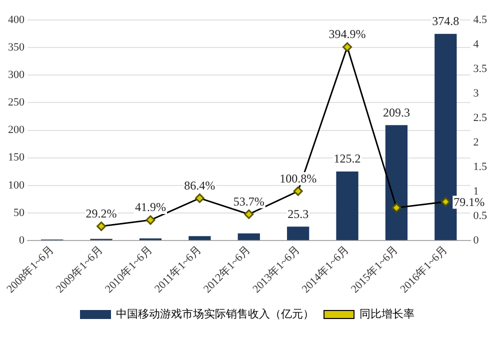  What do you see at coordinates (480, 68) in the screenshot?
I see `y2-tick-label: 3.5` at bounding box center [480, 68].